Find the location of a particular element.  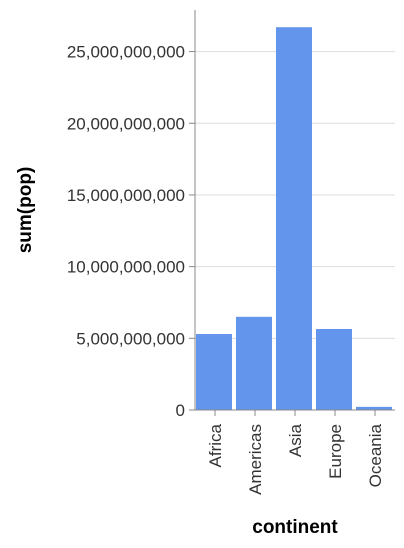

bar-europe is located at coordinates (334, 369).